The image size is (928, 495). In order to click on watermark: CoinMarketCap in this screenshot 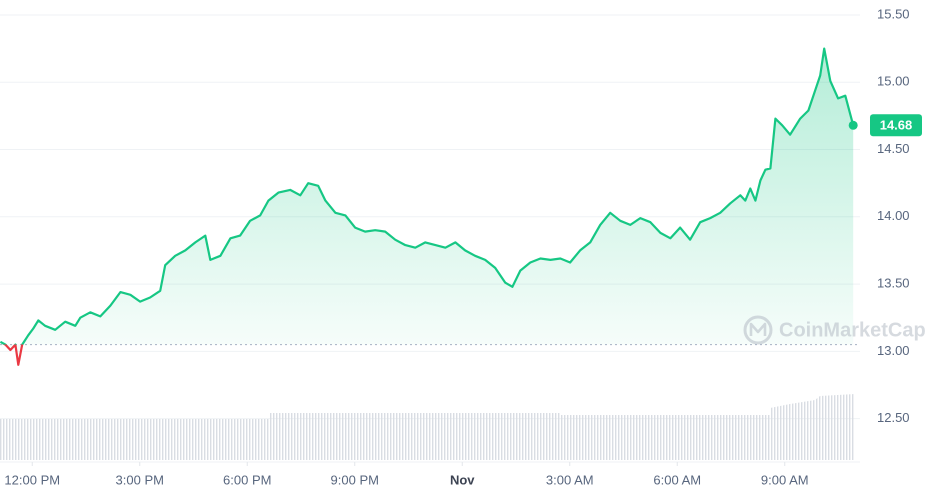, I will do `click(834, 330)`.